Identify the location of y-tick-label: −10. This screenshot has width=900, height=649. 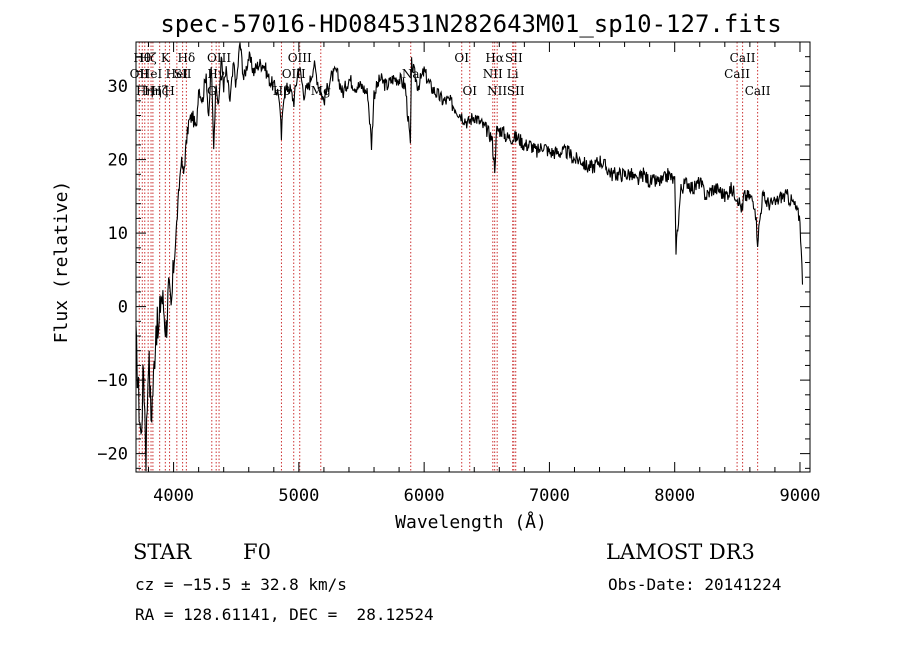
(112, 381).